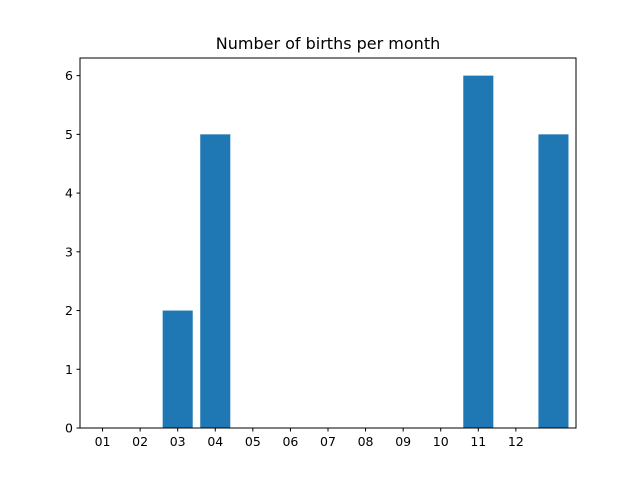 This screenshot has width=640, height=480. I want to click on chart-title: Number of births per month, so click(328, 43).